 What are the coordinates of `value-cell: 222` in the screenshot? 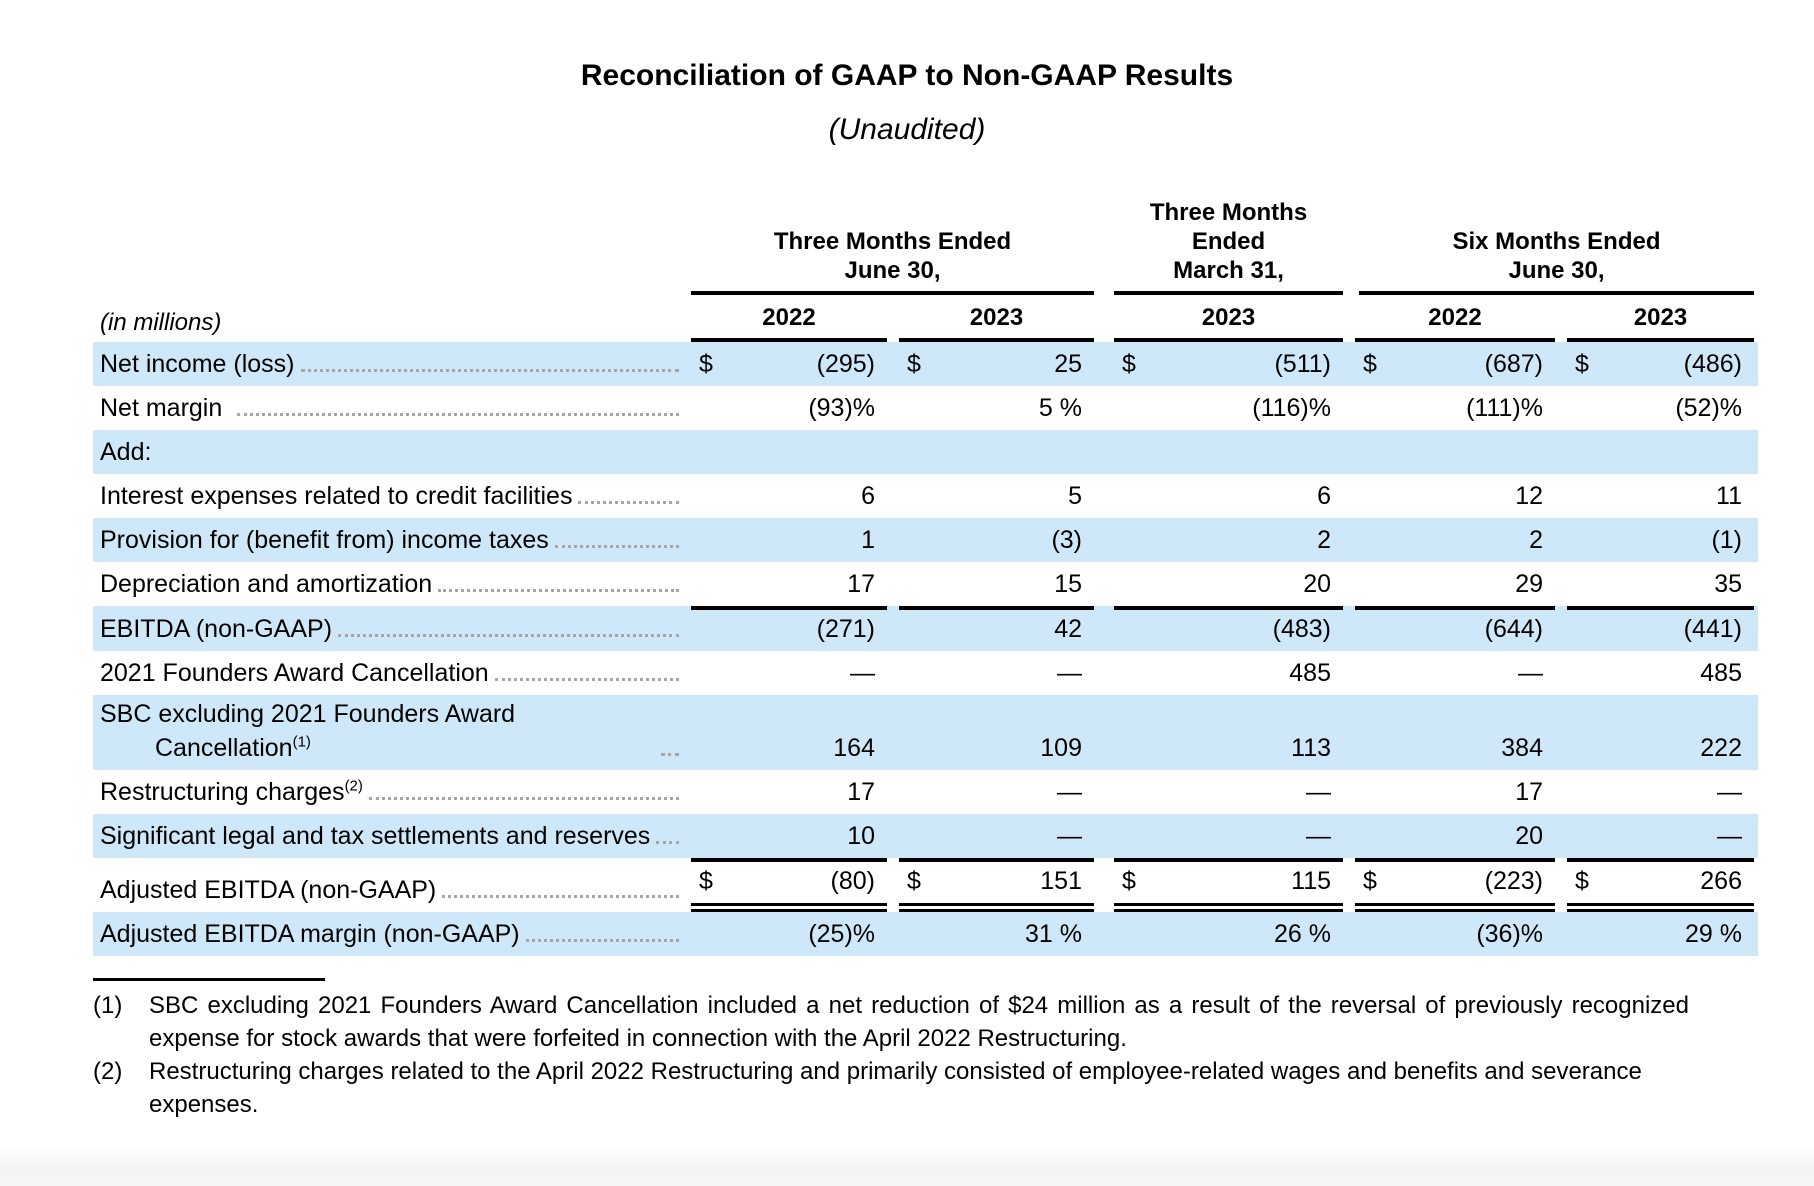 It's located at (1660, 732).